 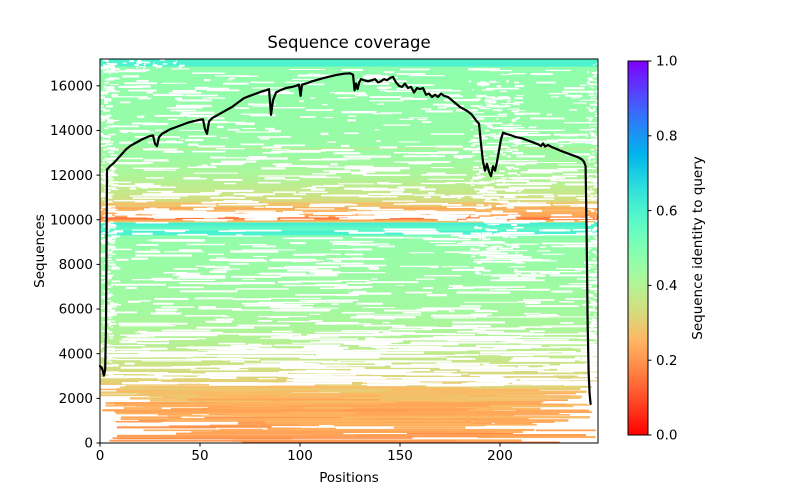 I want to click on y-tick-label: 0, so click(x=88, y=444).